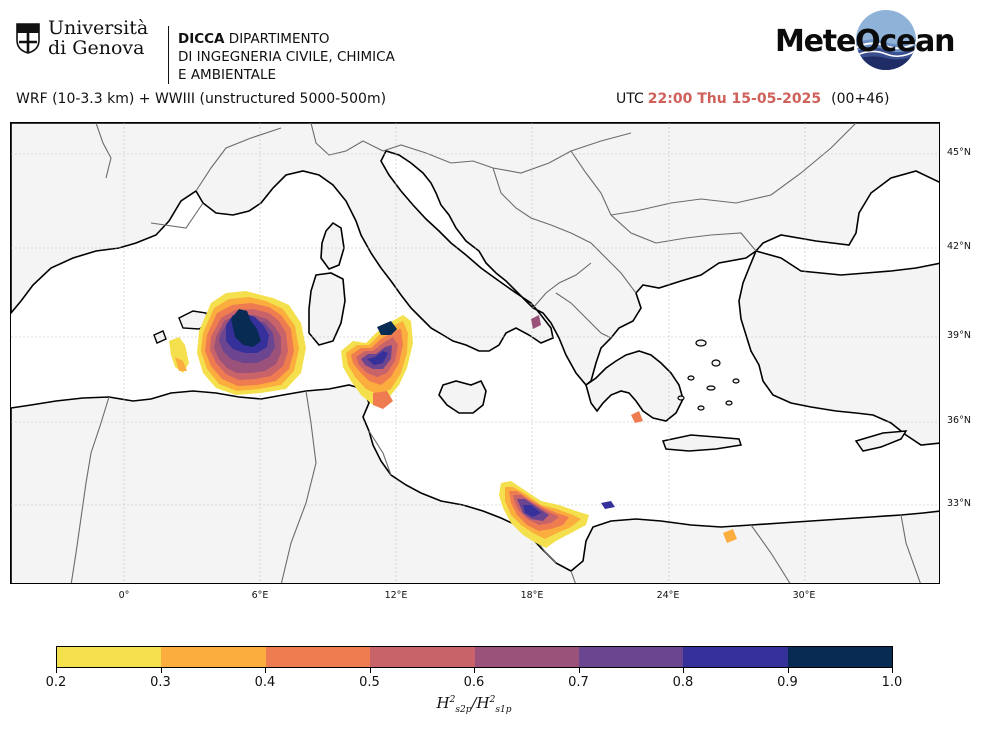  I want to click on lat-label-33: 33°N, so click(959, 503).